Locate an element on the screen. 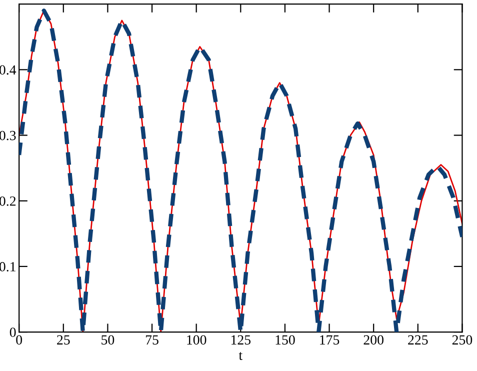 Image resolution: width=477 pixels, height=371 pixels. x-tick-label: 150 is located at coordinates (285, 340).